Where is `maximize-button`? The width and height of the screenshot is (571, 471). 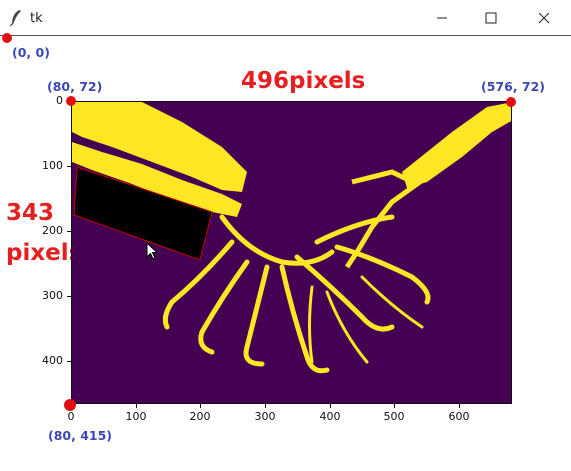
maximize-button is located at coordinates (491, 18).